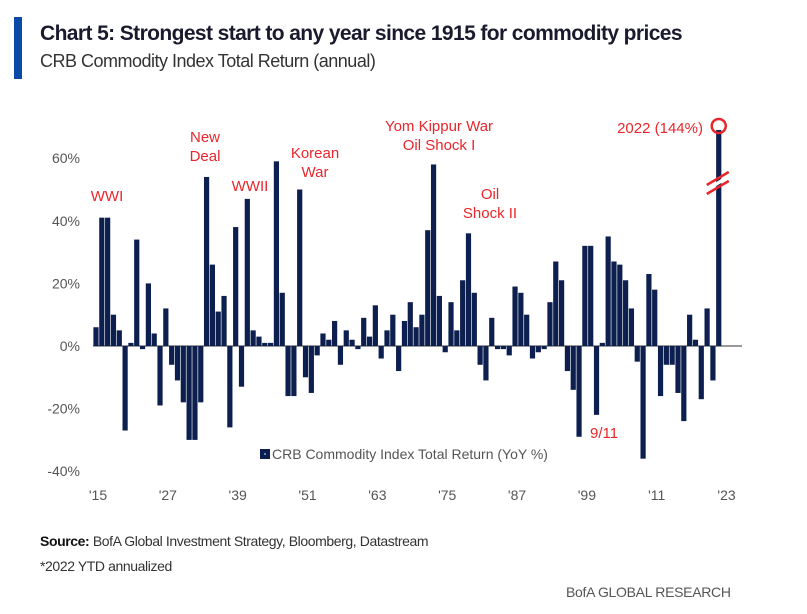 Image resolution: width=807 pixels, height=614 pixels. I want to click on bar-1996, so click(567, 359).